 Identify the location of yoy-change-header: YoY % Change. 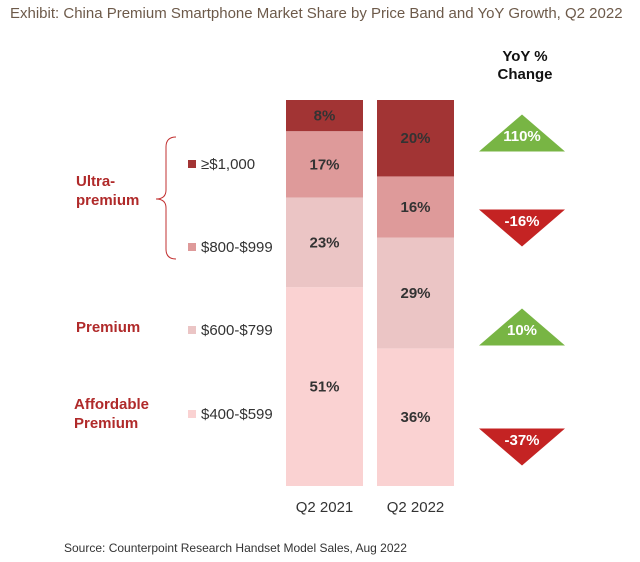
(525, 66).